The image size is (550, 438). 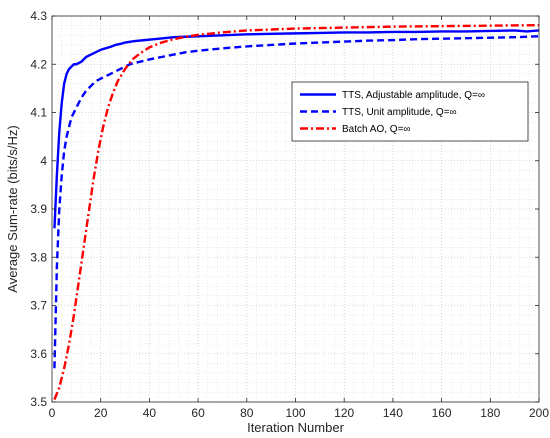 I want to click on legend-box, so click(x=410, y=111).